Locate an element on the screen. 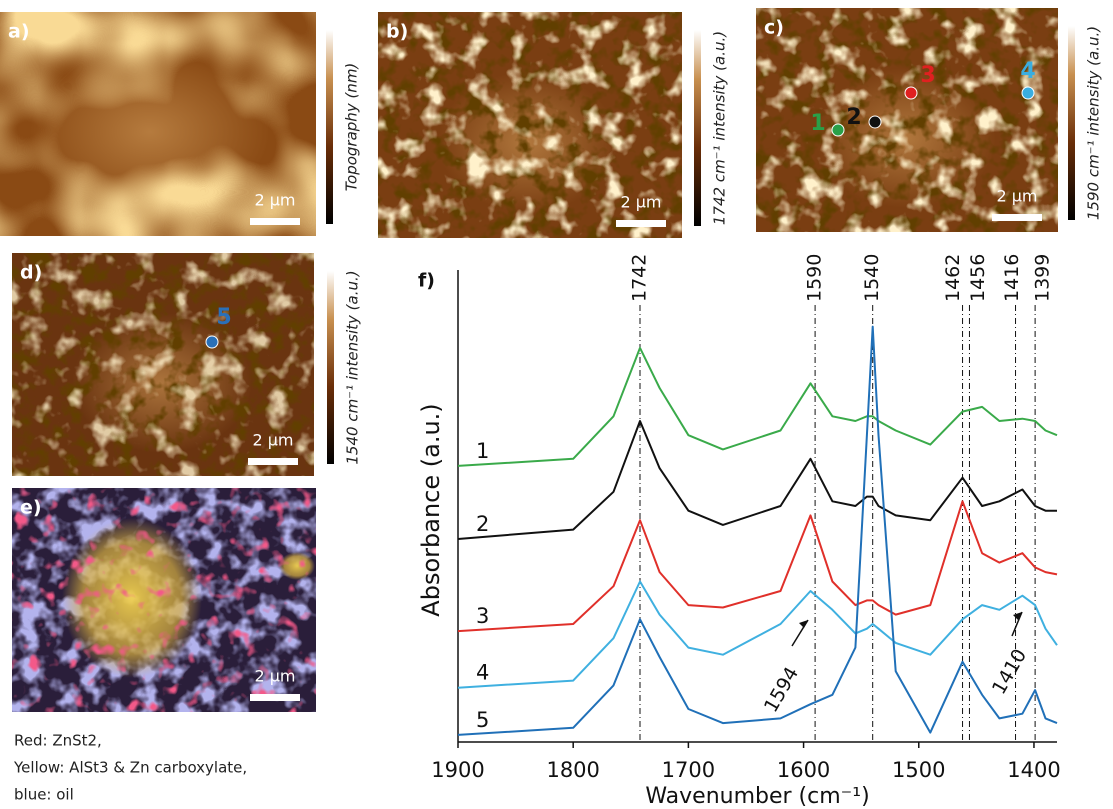 The image size is (1113, 809). series-label: 3 is located at coordinates (482, 616).